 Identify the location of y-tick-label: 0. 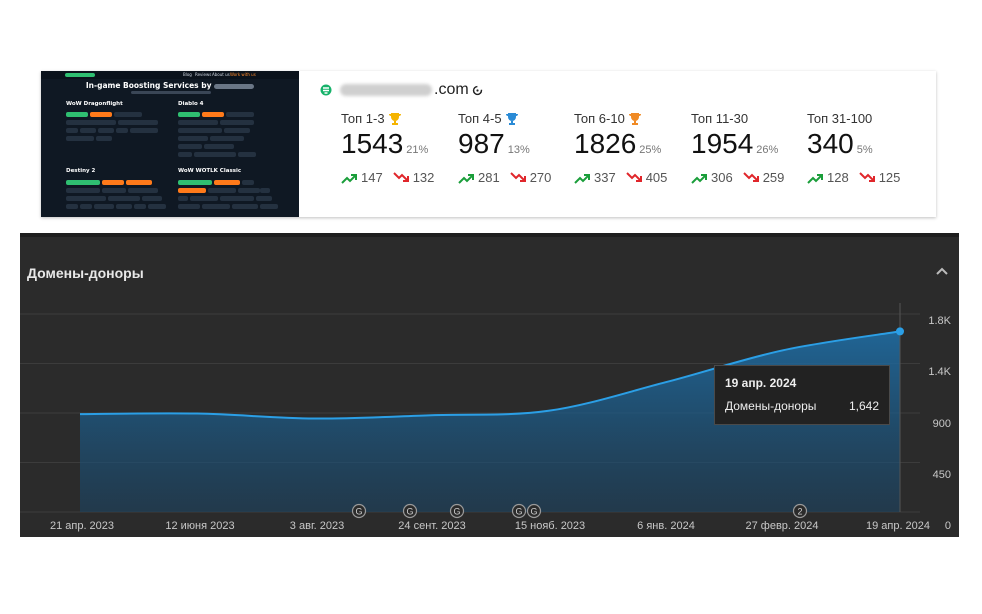
(947, 526).